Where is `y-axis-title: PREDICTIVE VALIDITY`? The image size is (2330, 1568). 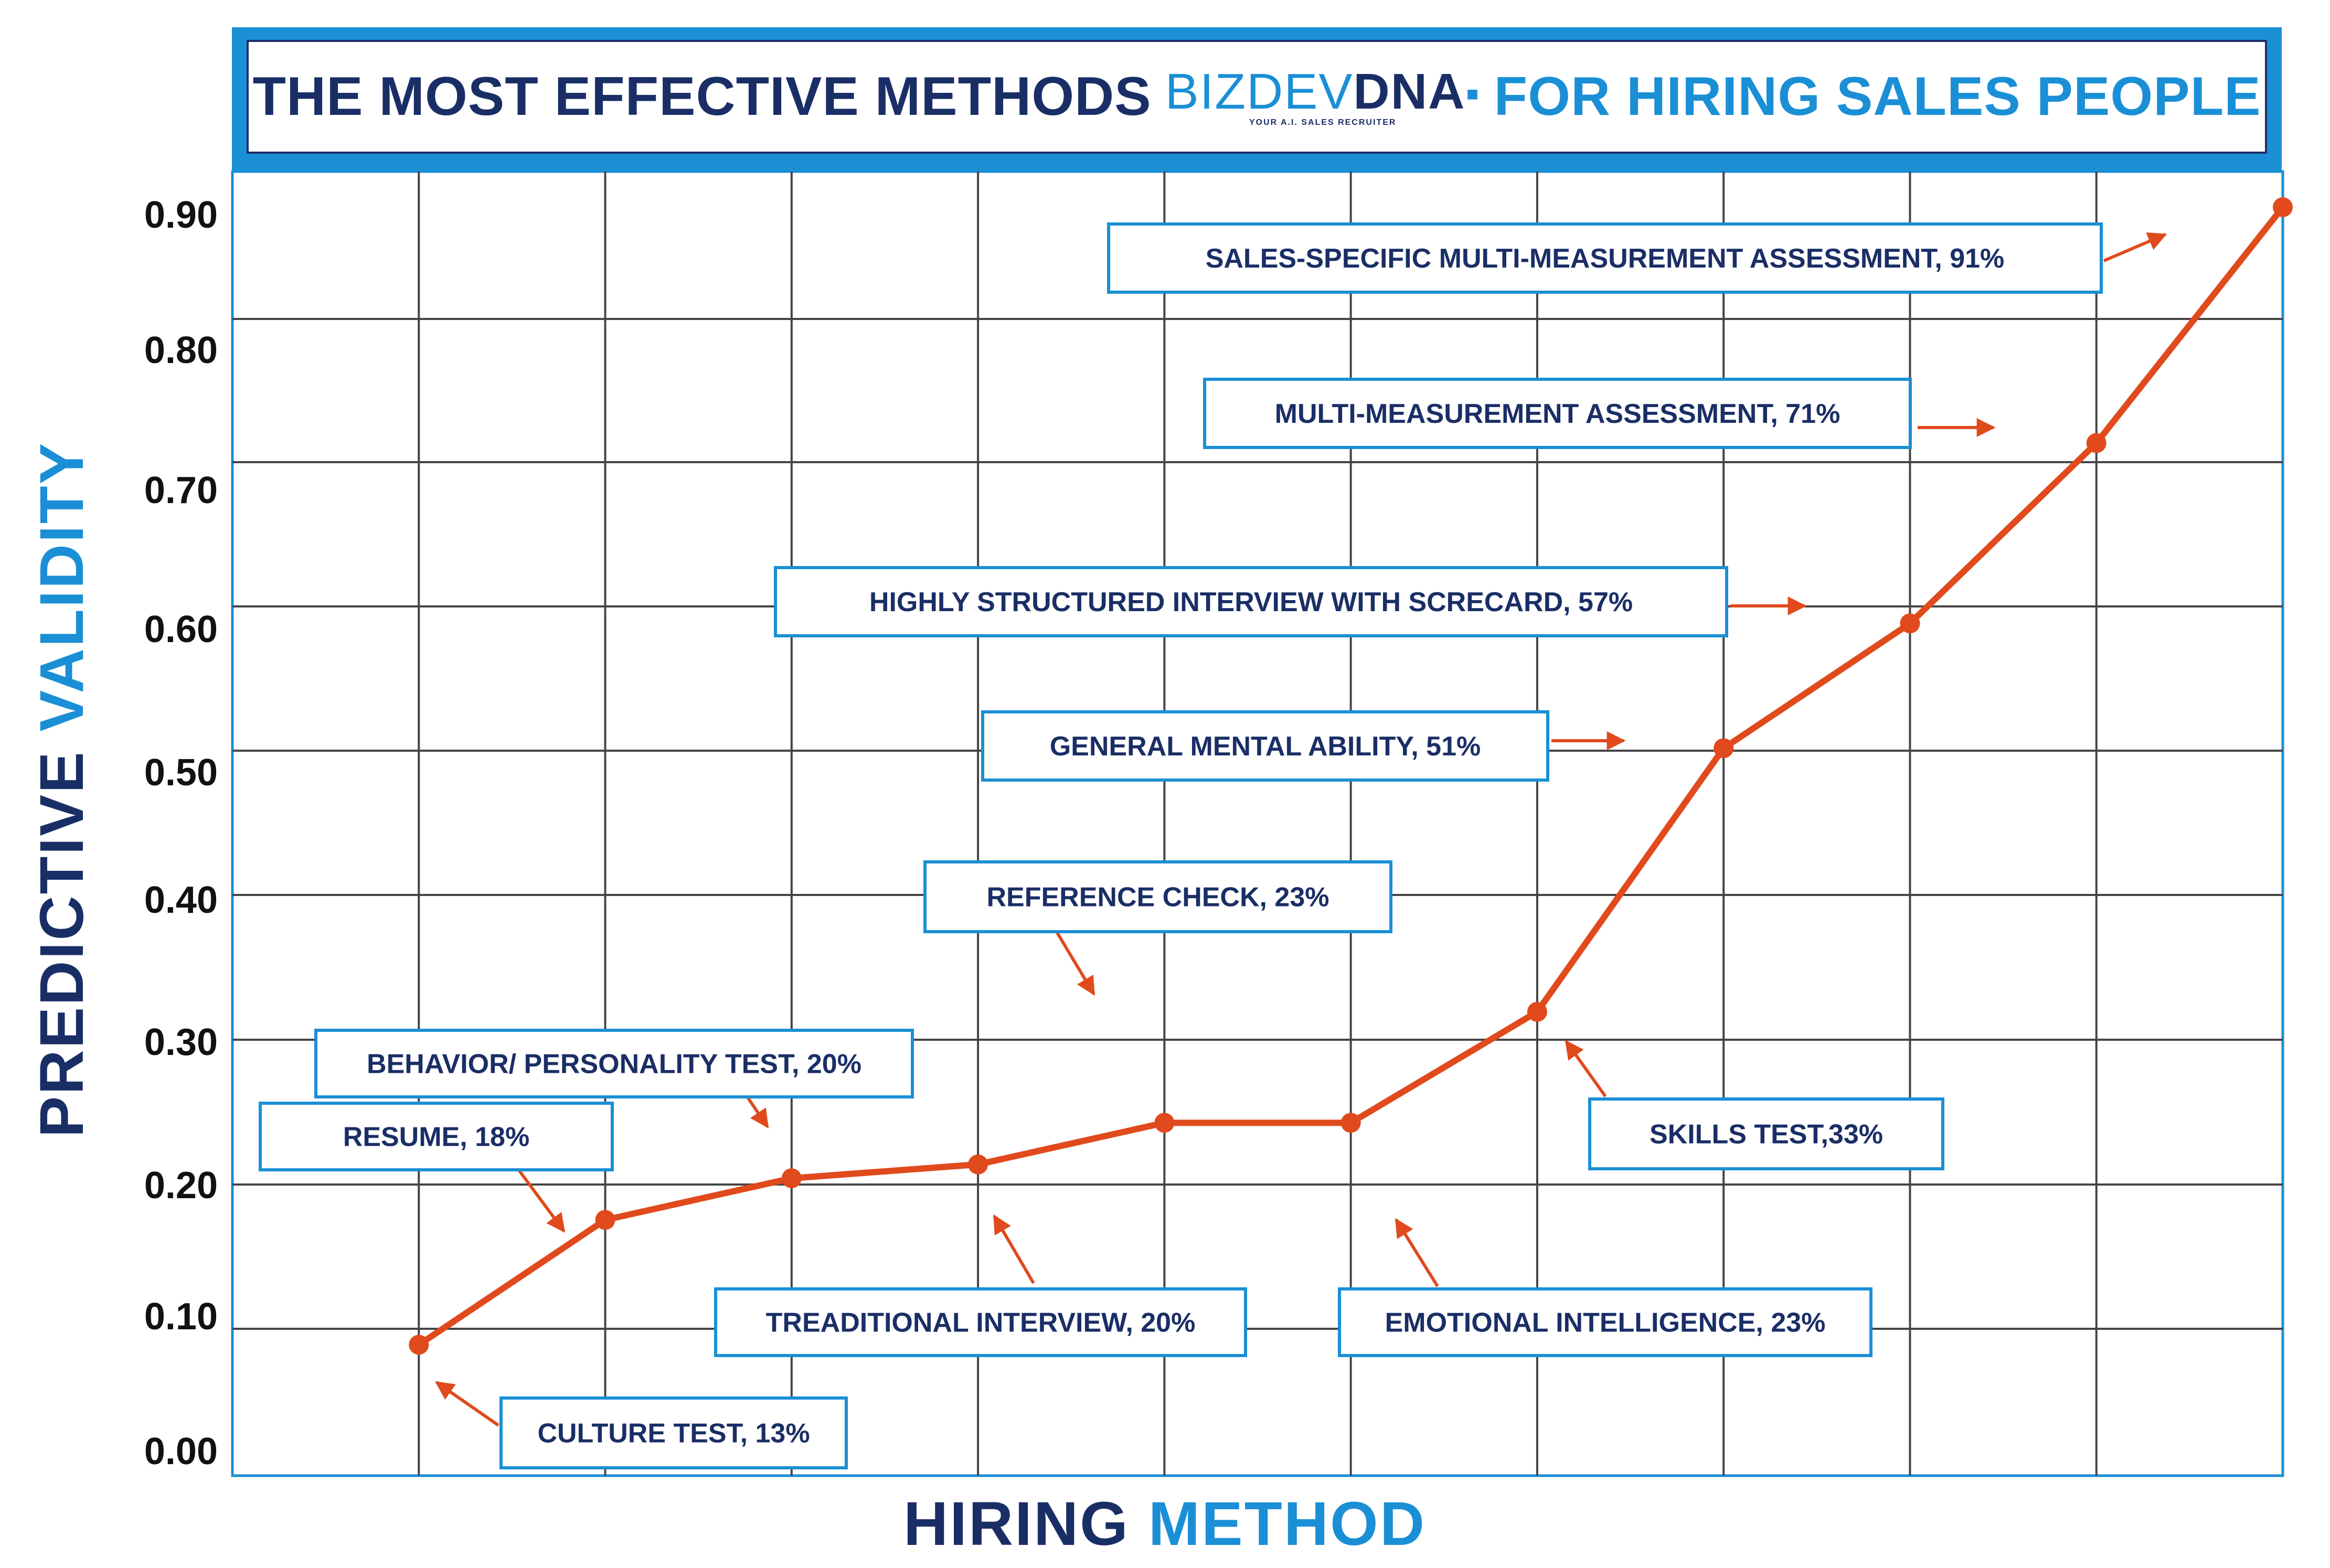 y-axis-title: PREDICTIVE VALIDITY is located at coordinates (62, 790).